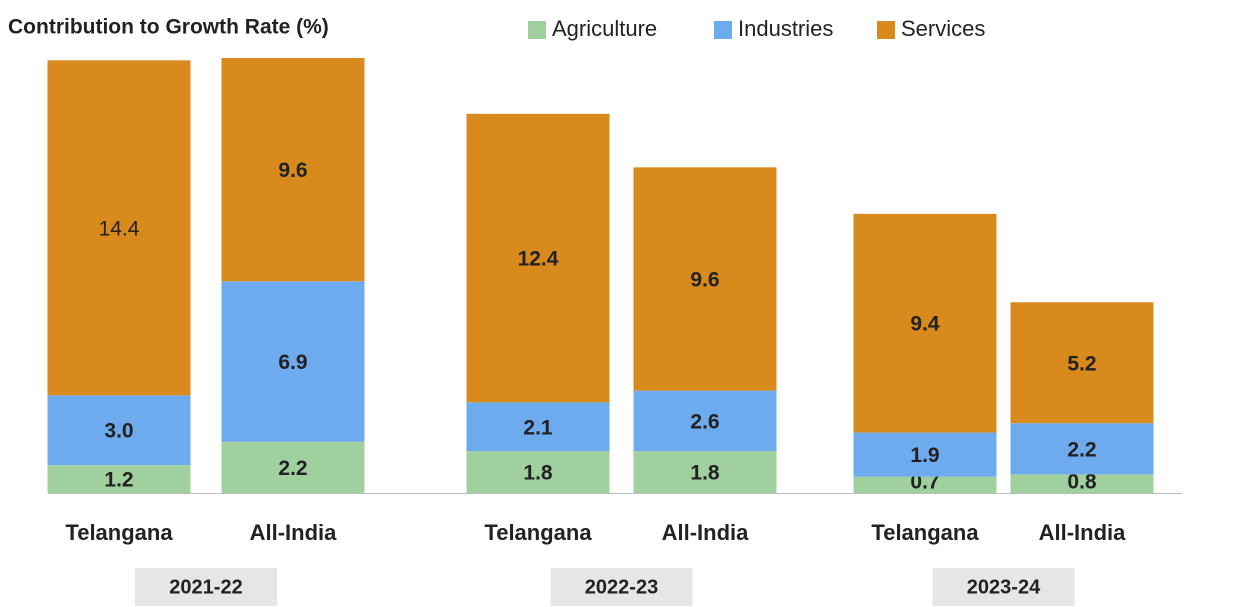 This screenshot has width=1241, height=607. I want to click on legend-label: Agriculture, so click(604, 28).